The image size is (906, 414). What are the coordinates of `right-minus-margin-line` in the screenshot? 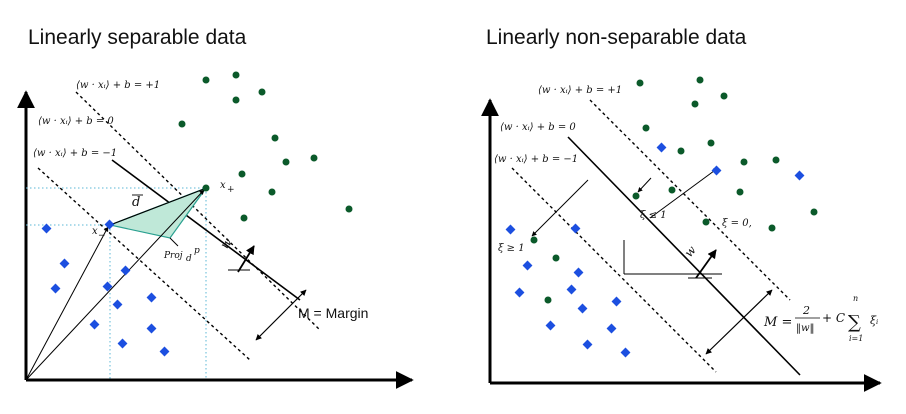 It's located at (614, 270).